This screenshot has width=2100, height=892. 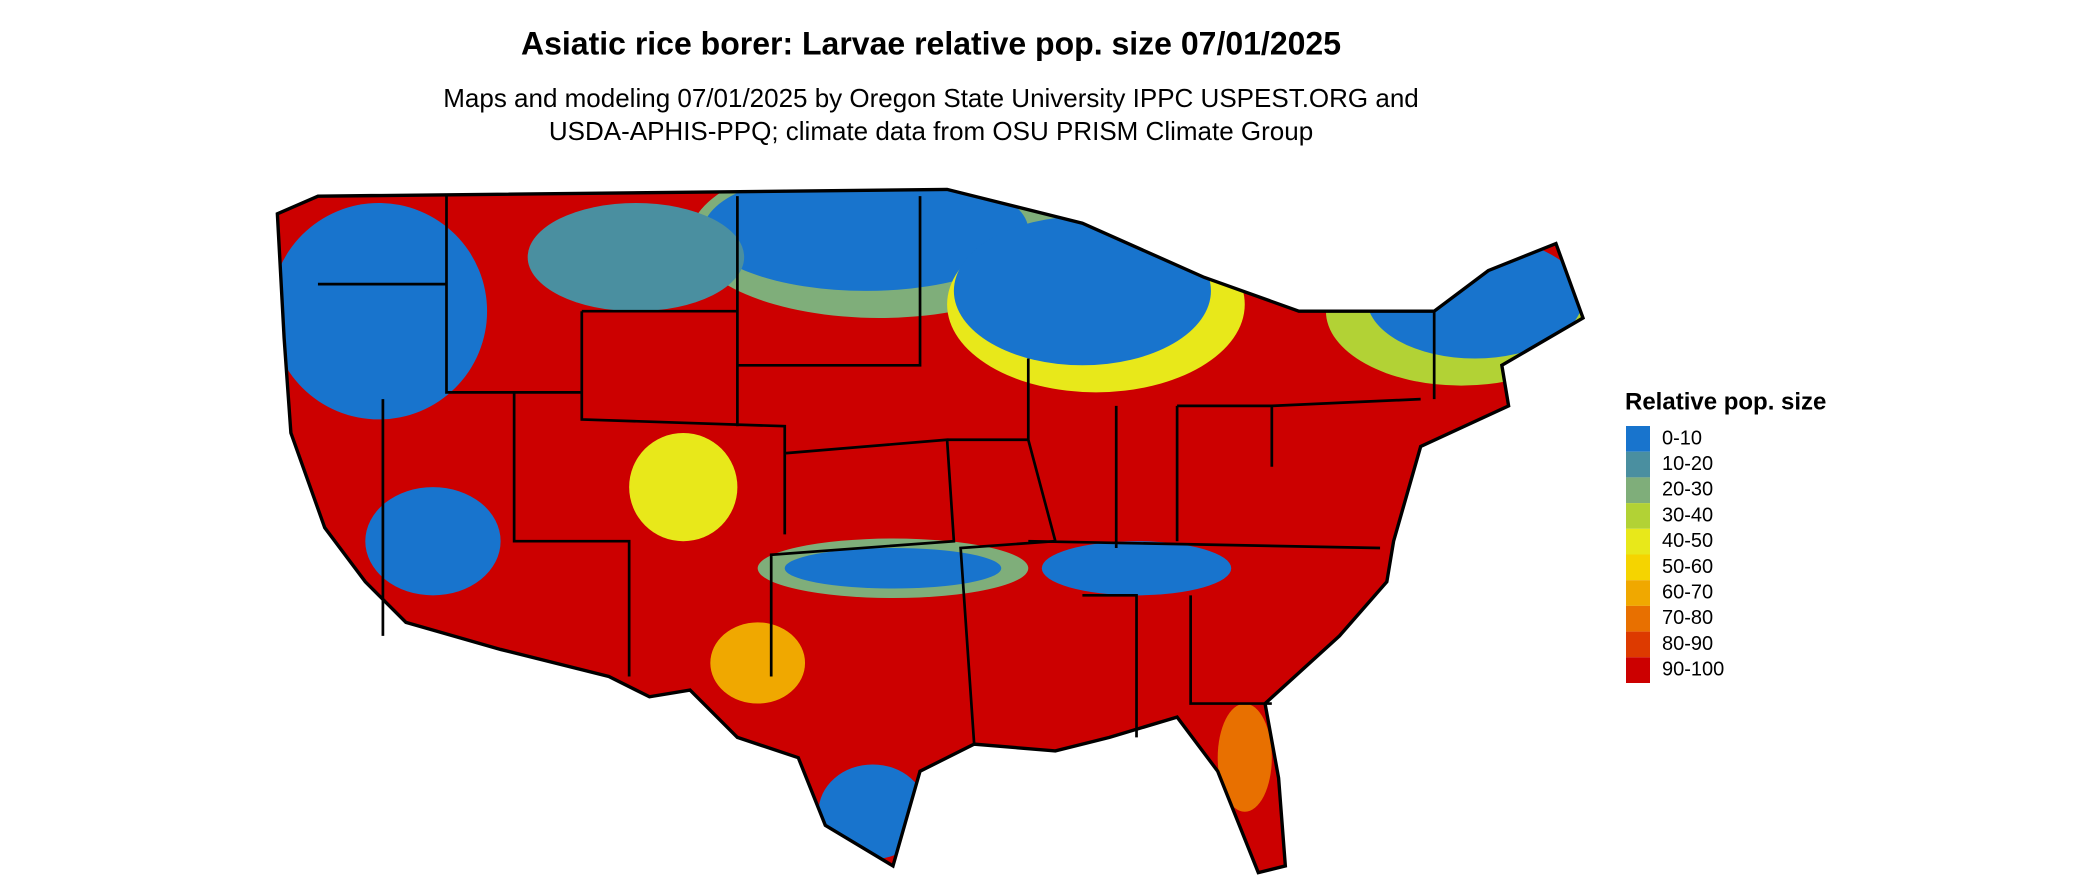 What do you see at coordinates (1725, 401) in the screenshot?
I see `legend-title: Relative pop. size` at bounding box center [1725, 401].